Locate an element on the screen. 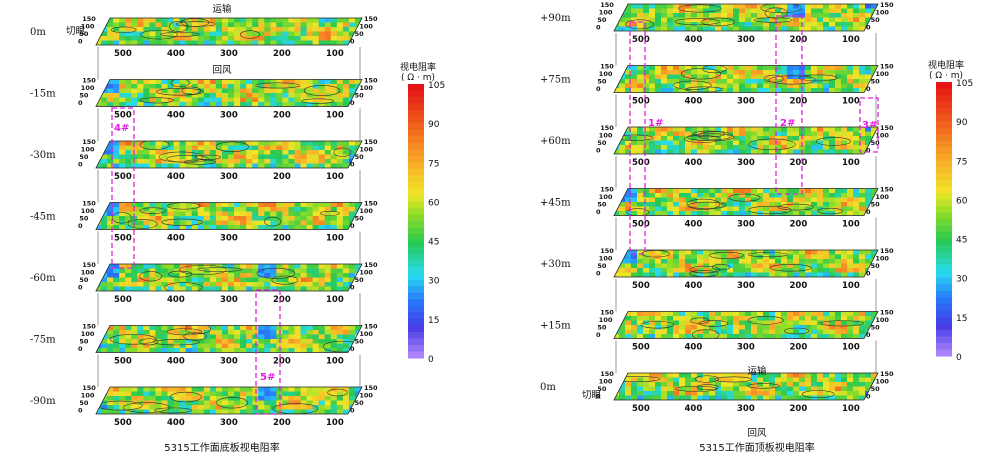 The width and height of the screenshot is (981, 457). x-tick-label: 400 is located at coordinates (694, 348).